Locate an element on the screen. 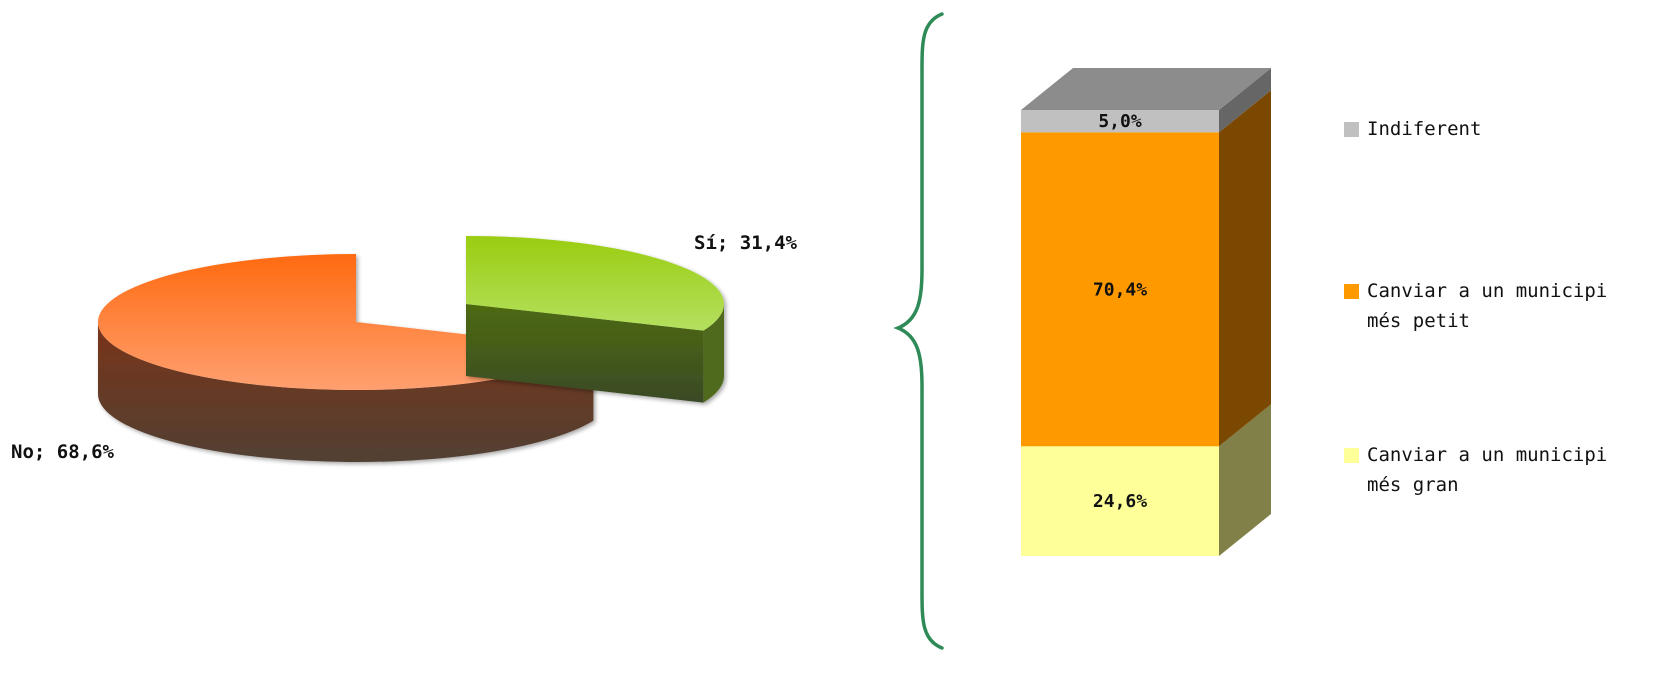  pie-label-si: Sí; 31,4% is located at coordinates (746, 243).